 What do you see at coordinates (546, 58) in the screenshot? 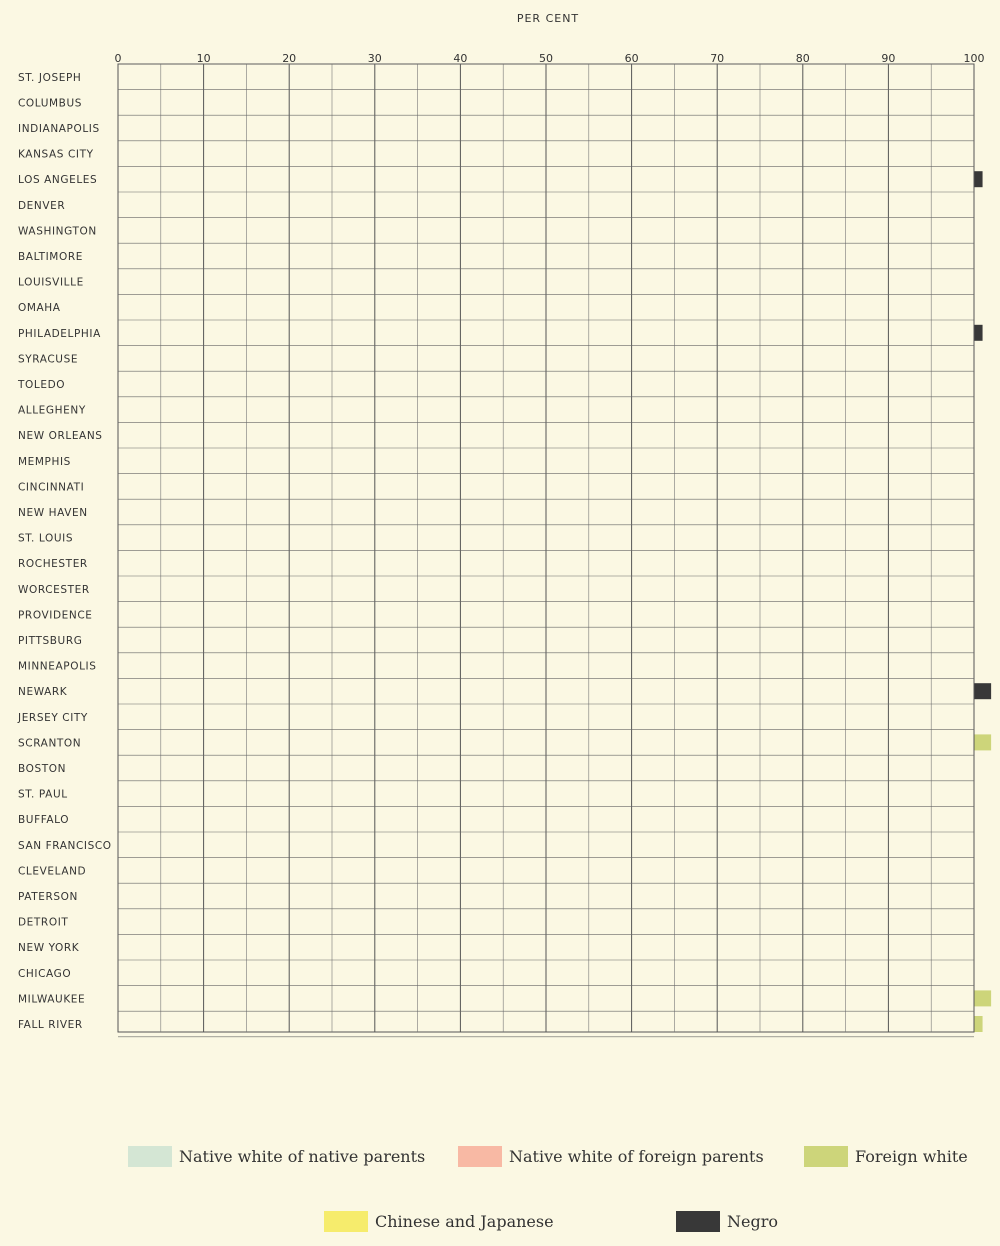
I see `x-tick-label: 50` at bounding box center [546, 58].